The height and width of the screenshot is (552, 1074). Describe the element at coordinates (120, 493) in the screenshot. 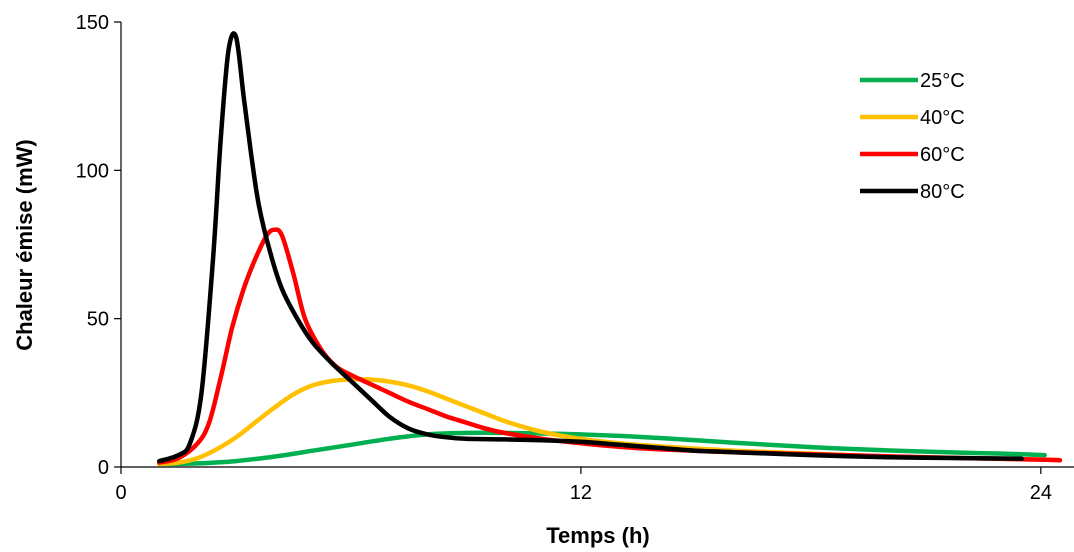

I see `x-tick-label: 0` at that location.